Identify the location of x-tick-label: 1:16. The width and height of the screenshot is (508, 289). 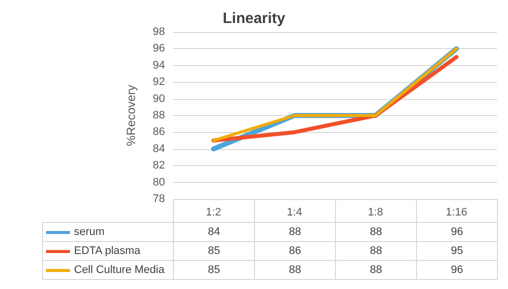
(457, 212).